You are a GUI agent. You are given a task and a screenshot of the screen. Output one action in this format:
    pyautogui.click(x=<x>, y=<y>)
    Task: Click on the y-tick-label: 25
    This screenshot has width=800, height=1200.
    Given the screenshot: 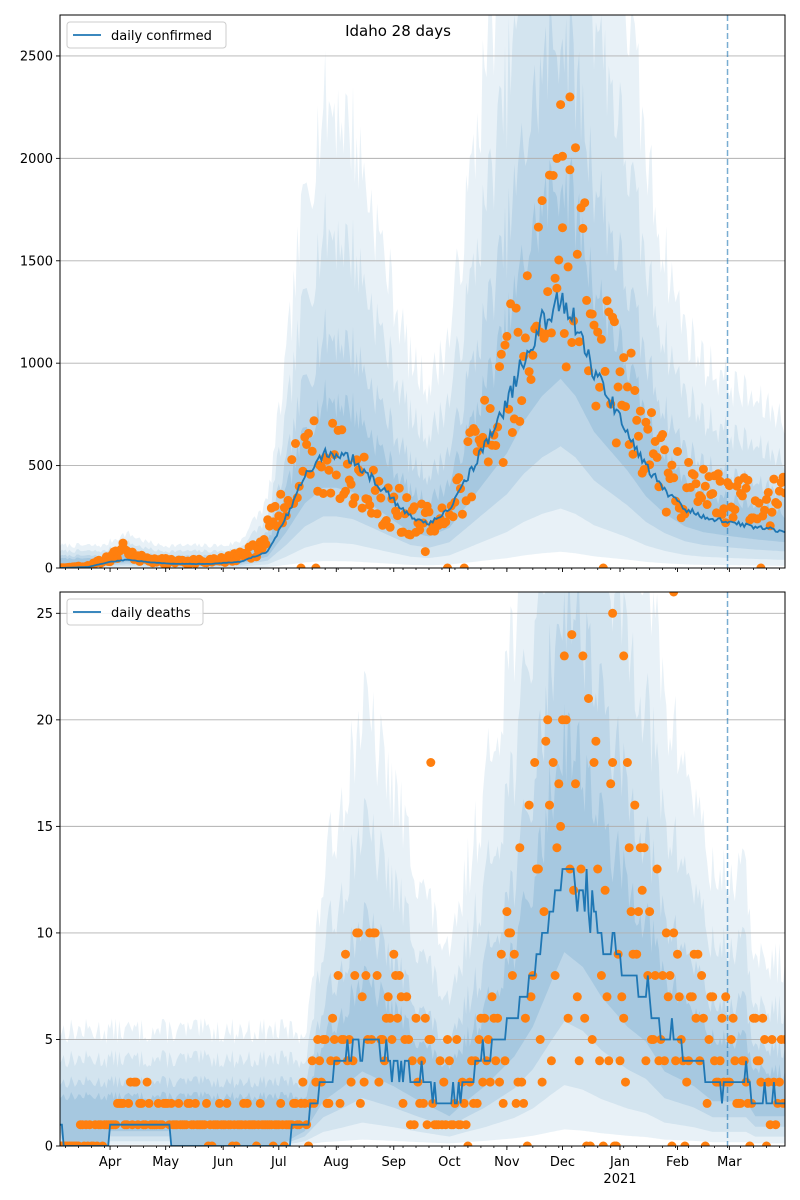 What is the action you would take?
    pyautogui.click(x=44, y=614)
    